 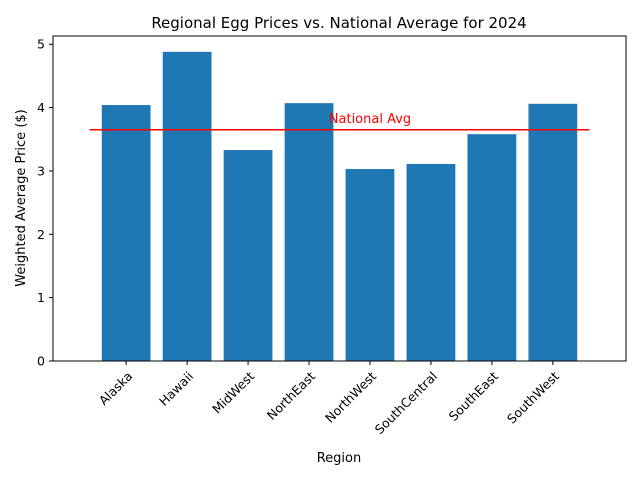 What do you see at coordinates (406, 403) in the screenshot?
I see `x-tick-label: SouthCentral` at bounding box center [406, 403].